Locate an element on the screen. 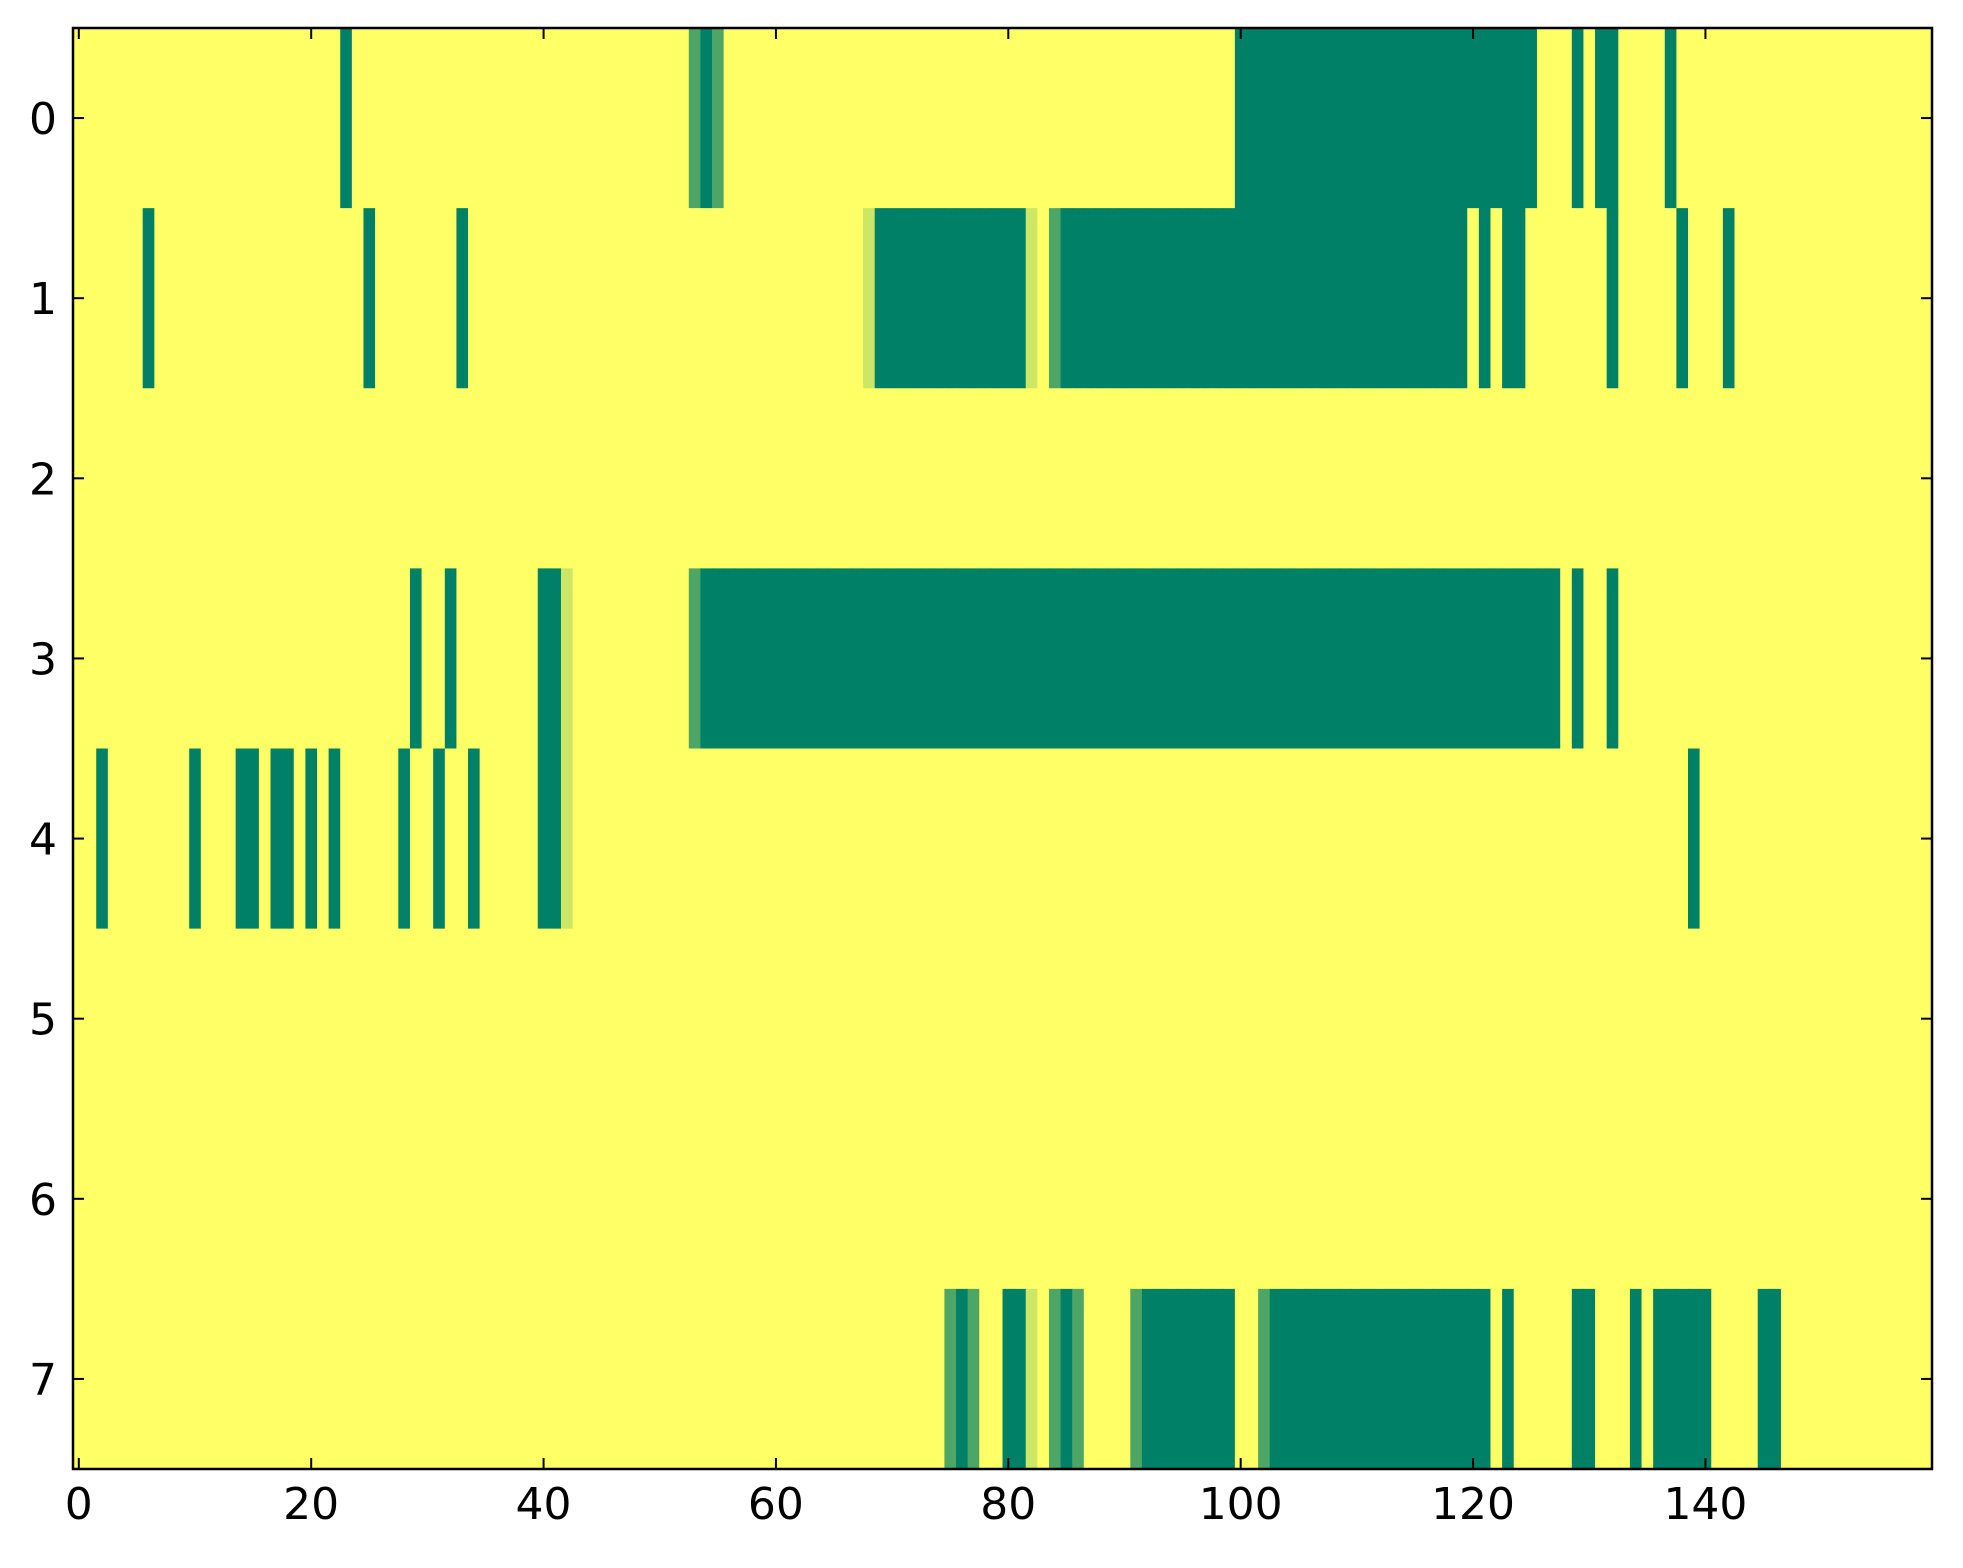 The image size is (1963, 1568). y-tick-label: 4 is located at coordinates (43, 840).